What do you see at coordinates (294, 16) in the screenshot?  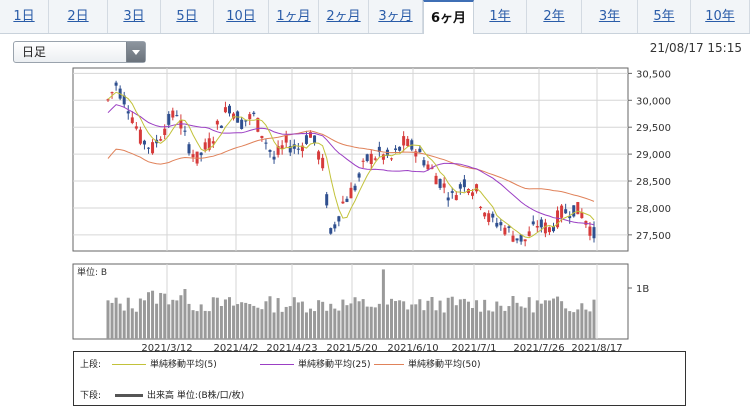 I see `tab-period-5: 1ヶ月` at bounding box center [294, 16].